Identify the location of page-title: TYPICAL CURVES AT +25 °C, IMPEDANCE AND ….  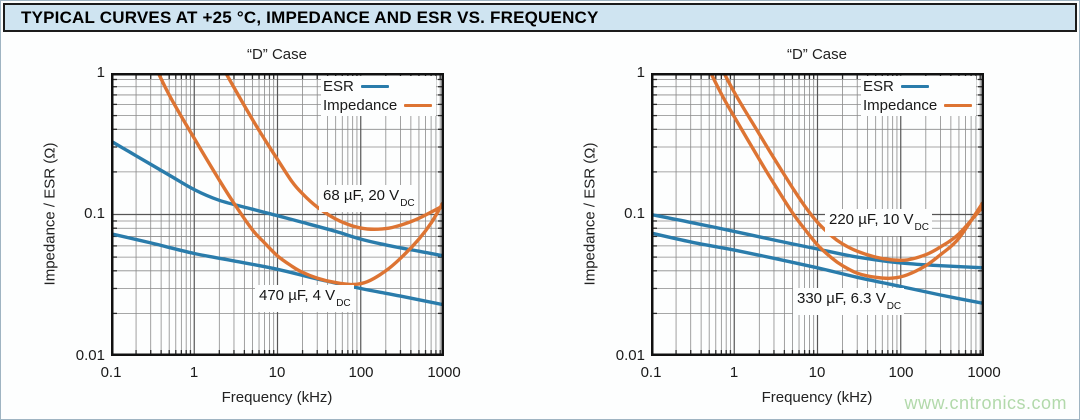
(310, 17).